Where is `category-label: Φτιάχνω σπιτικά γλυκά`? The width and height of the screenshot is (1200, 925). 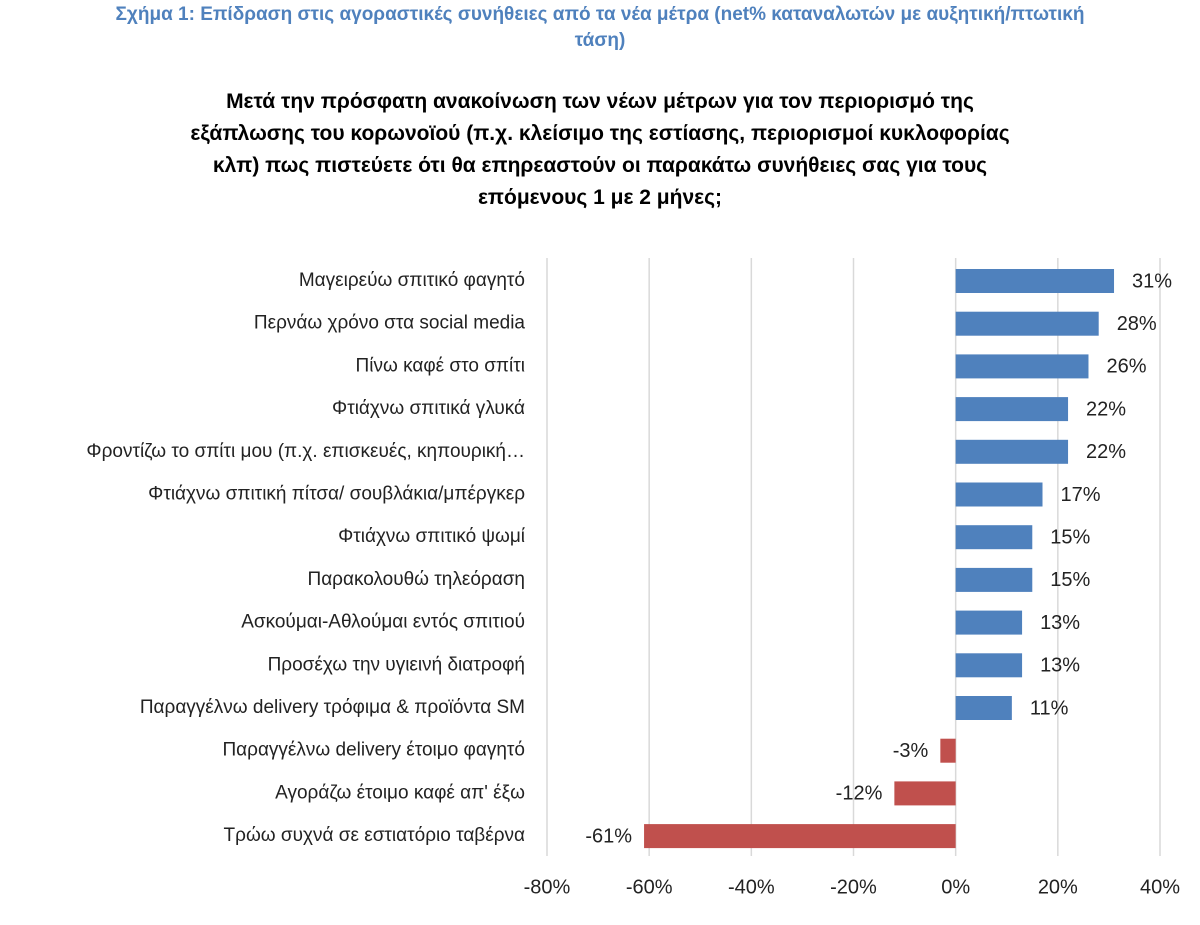 category-label: Φτιάχνω σπιτικά γλυκά is located at coordinates (428, 408).